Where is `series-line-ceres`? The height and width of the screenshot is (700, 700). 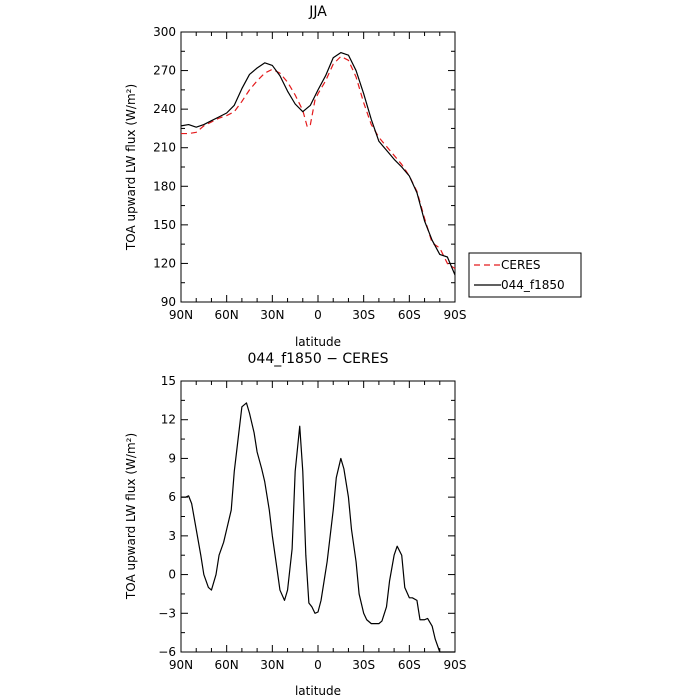
series-line-ceres is located at coordinates (318, 162).